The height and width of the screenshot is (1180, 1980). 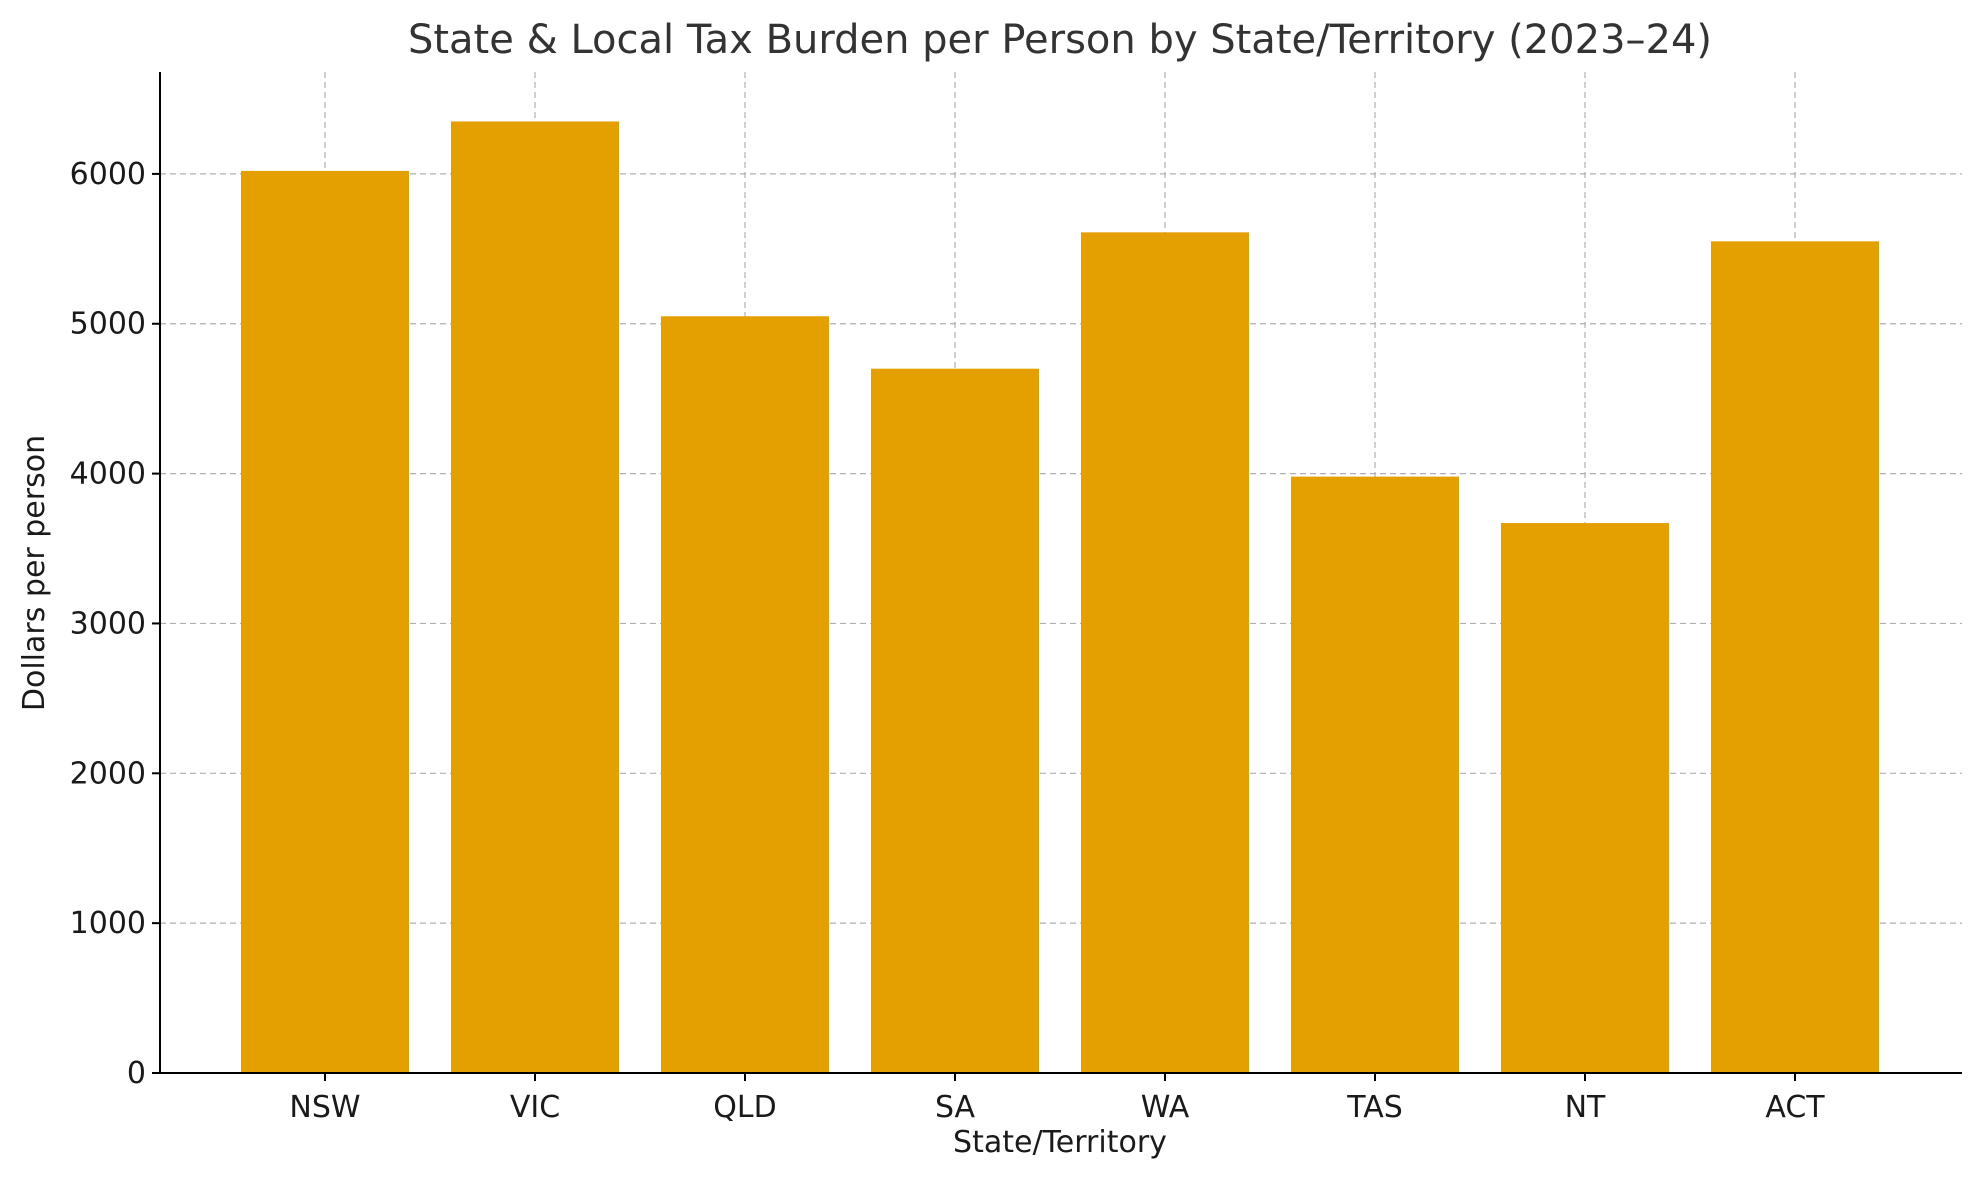 What do you see at coordinates (1795, 657) in the screenshot?
I see `bar-act` at bounding box center [1795, 657].